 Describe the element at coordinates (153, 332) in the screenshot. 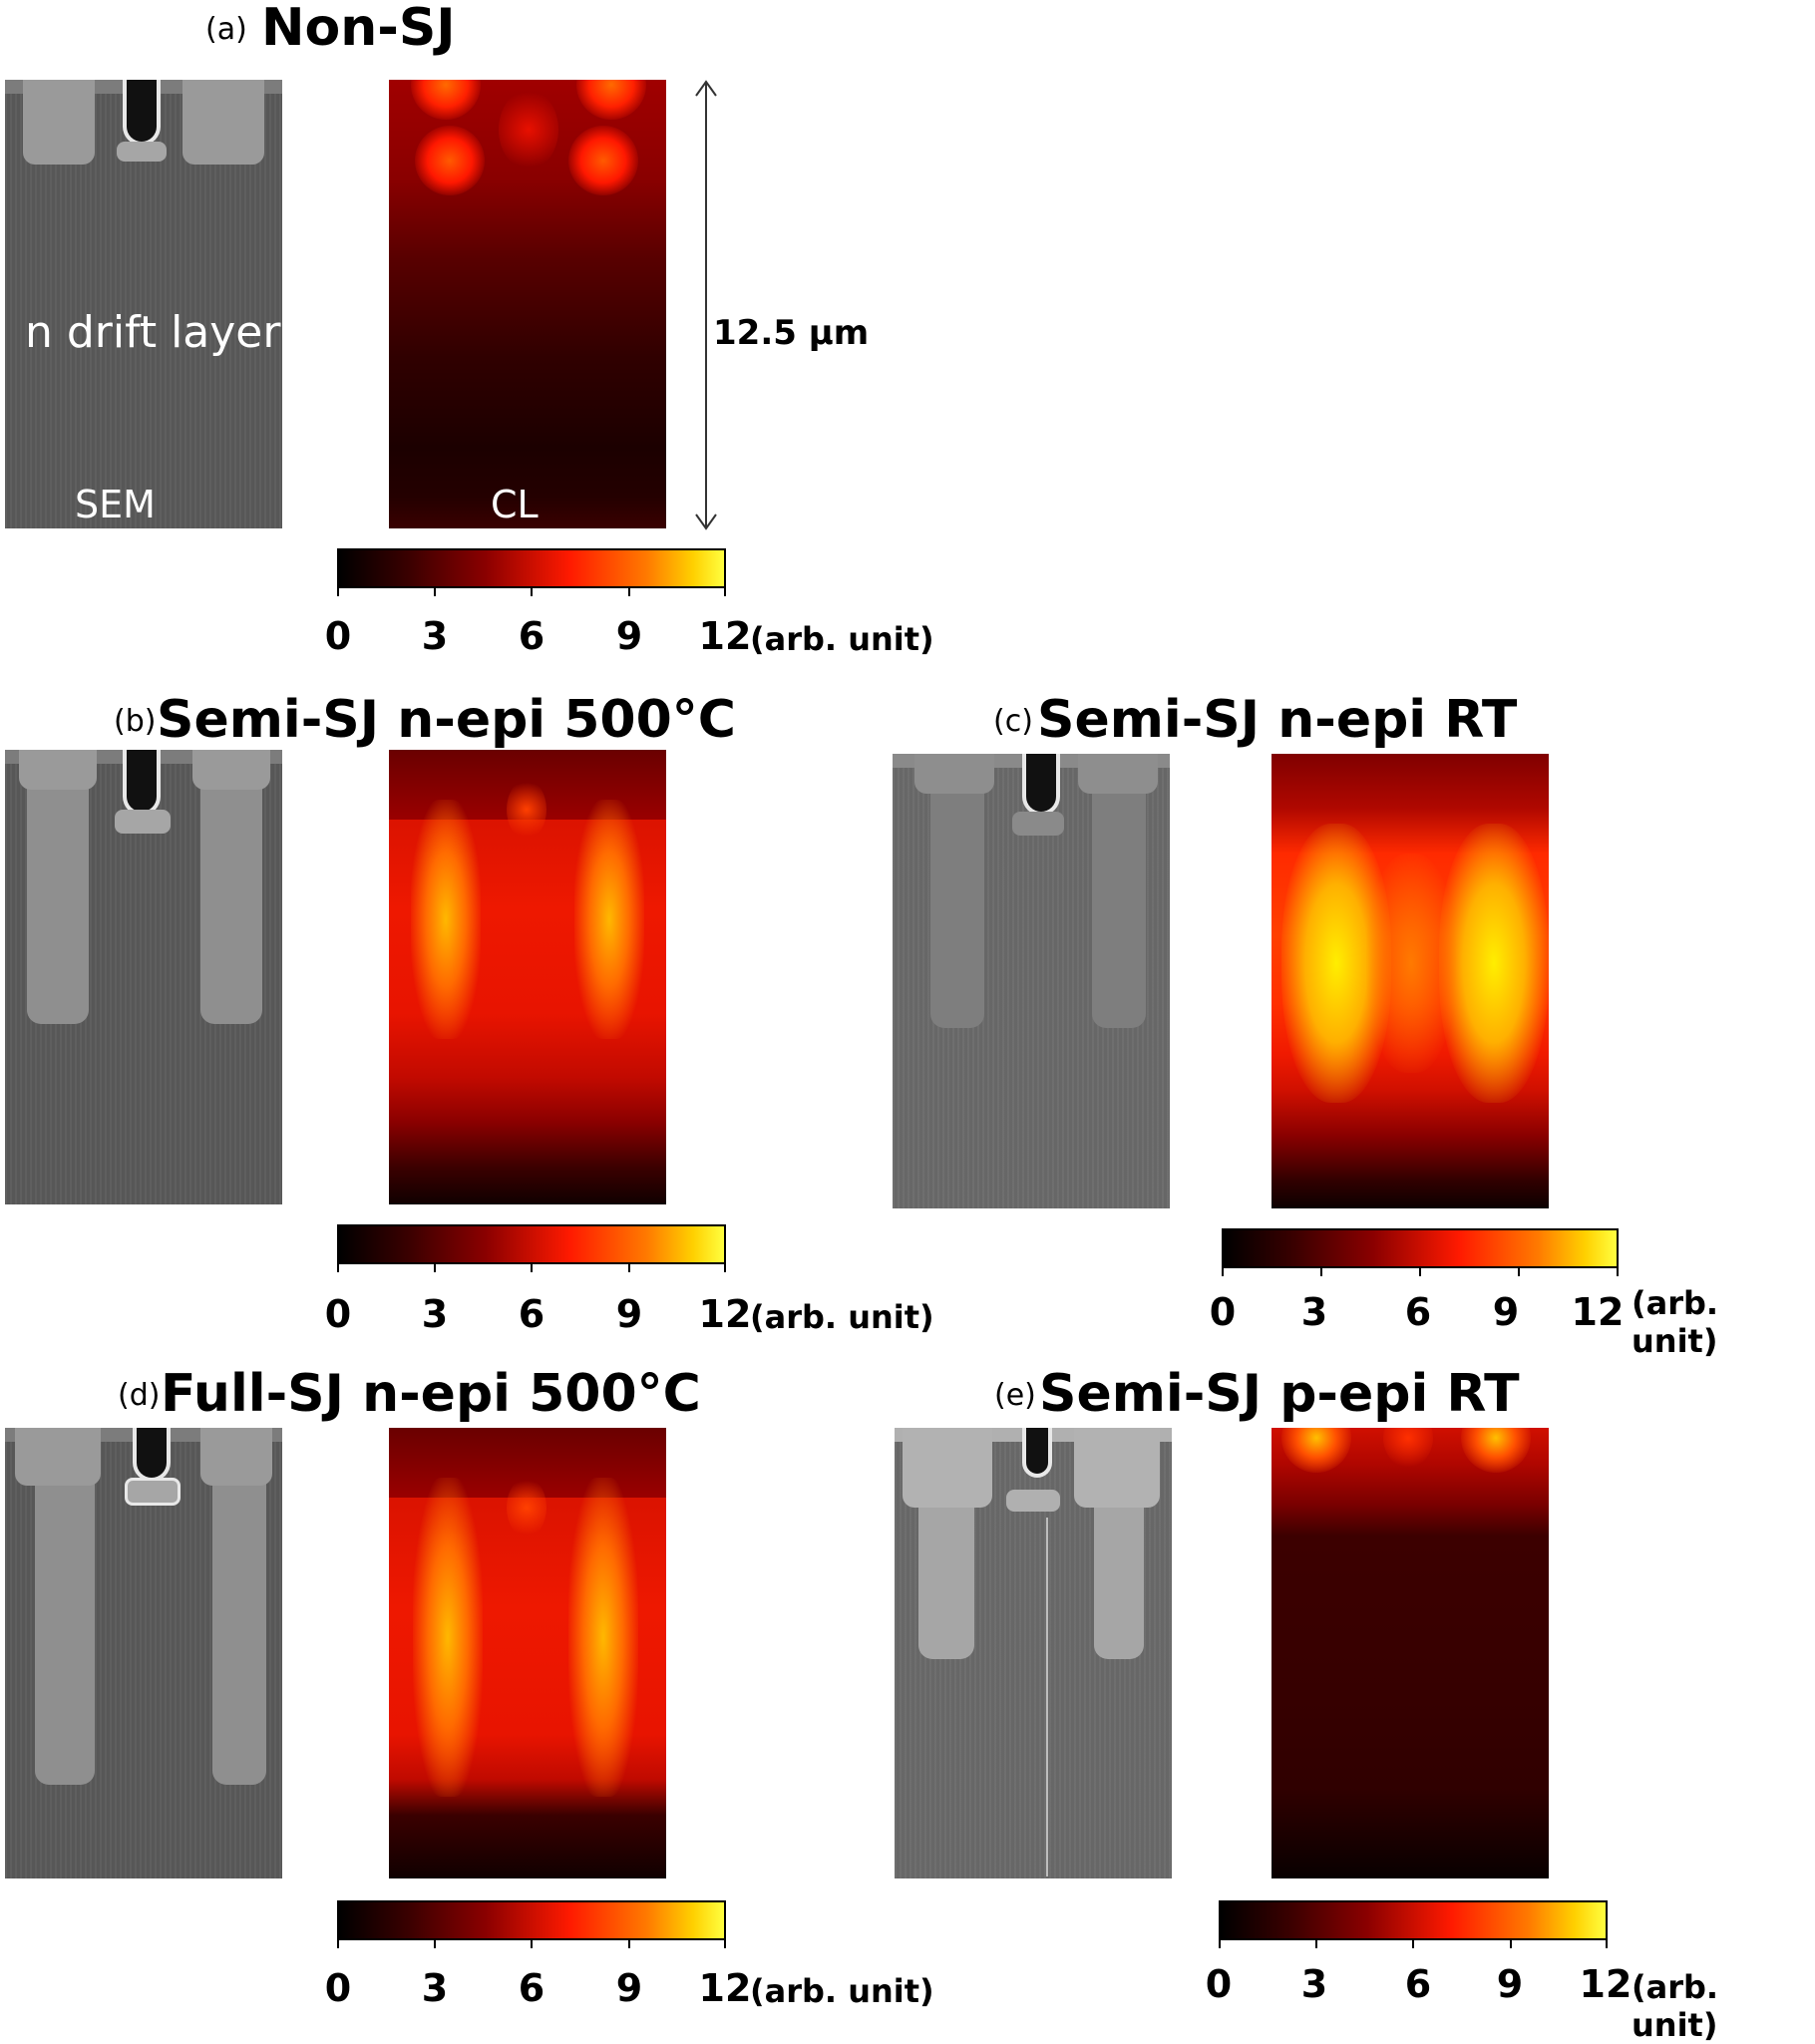

I see `sem-label: n drift layer` at that location.